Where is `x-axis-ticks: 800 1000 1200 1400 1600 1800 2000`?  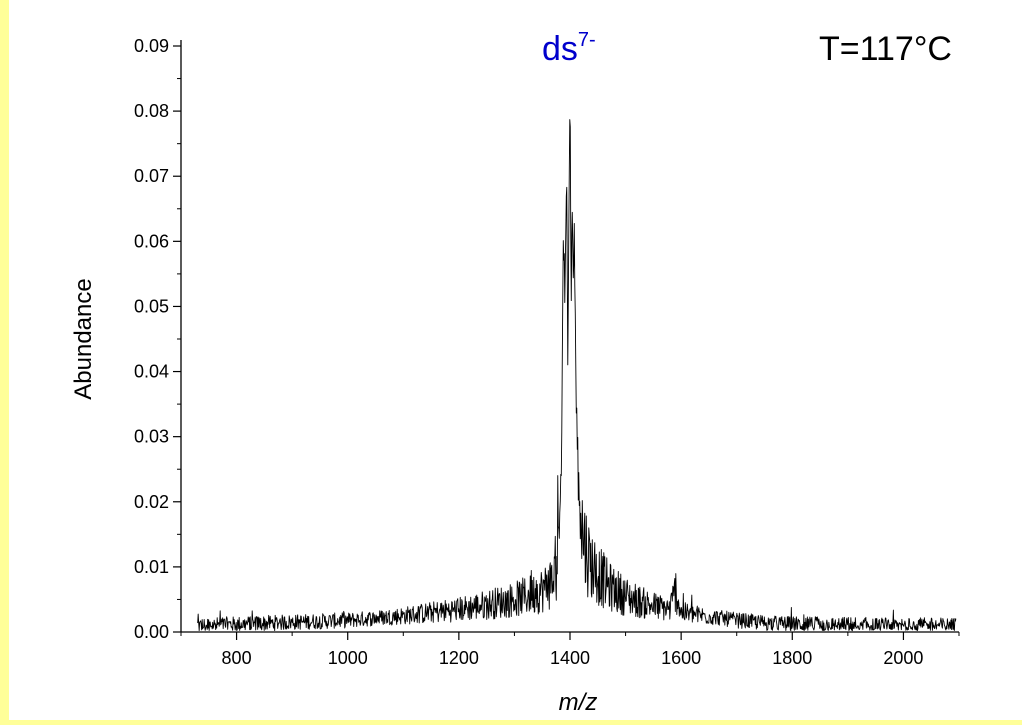
x-axis-ticks: 800 1000 1200 1400 1600 1800 2000 is located at coordinates (570, 650).